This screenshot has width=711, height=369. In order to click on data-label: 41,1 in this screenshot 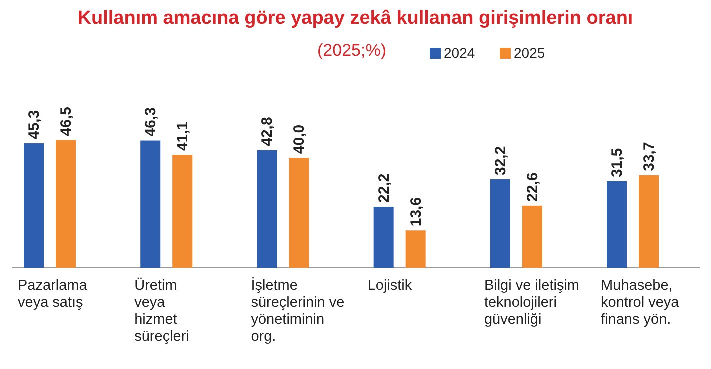, I will do `click(183, 137)`.